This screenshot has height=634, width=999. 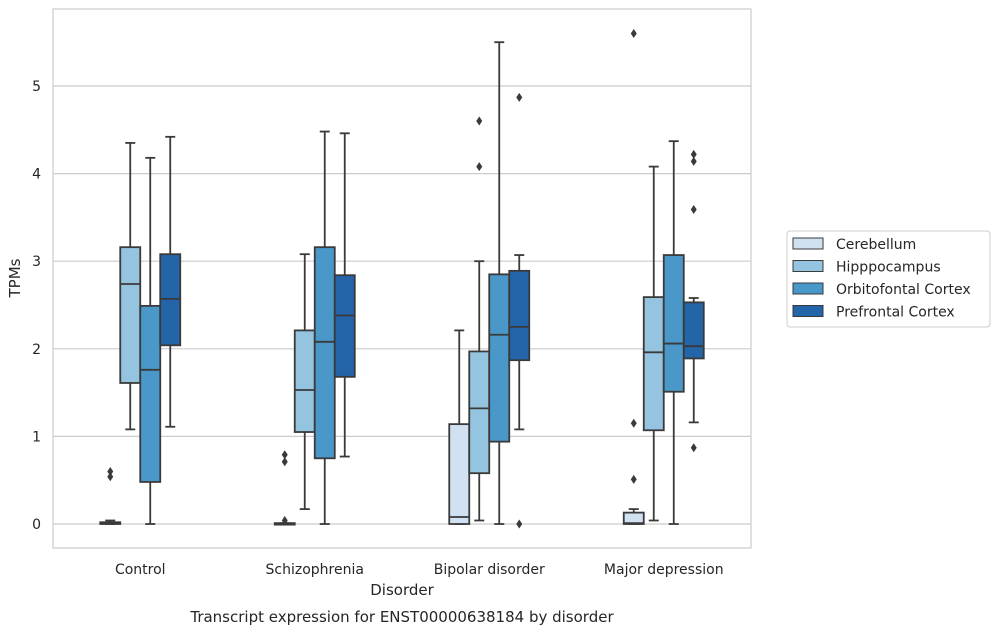 I want to click on y-tick-label: 2, so click(x=36, y=350).